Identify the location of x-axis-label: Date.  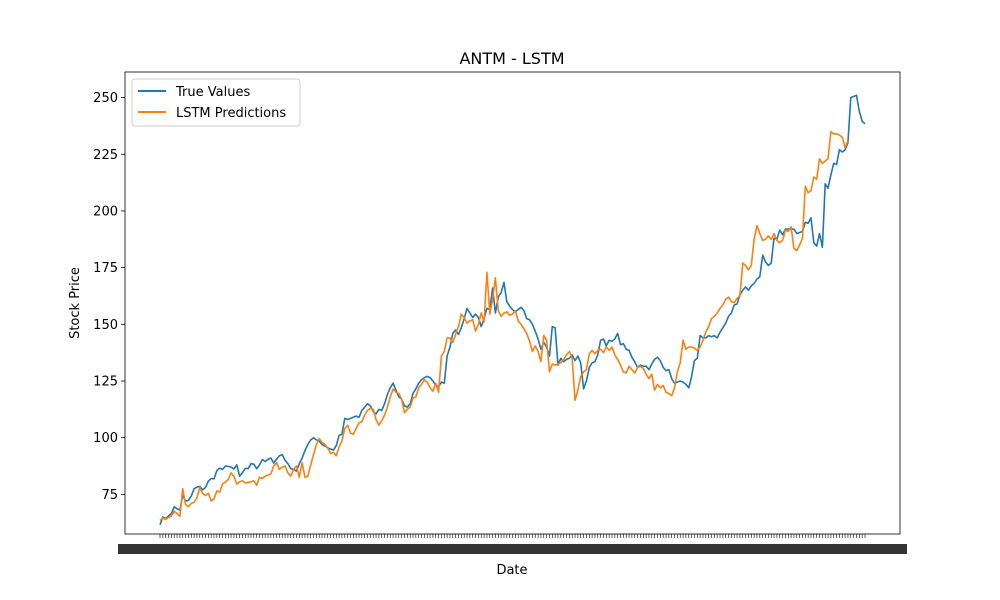
(511, 570).